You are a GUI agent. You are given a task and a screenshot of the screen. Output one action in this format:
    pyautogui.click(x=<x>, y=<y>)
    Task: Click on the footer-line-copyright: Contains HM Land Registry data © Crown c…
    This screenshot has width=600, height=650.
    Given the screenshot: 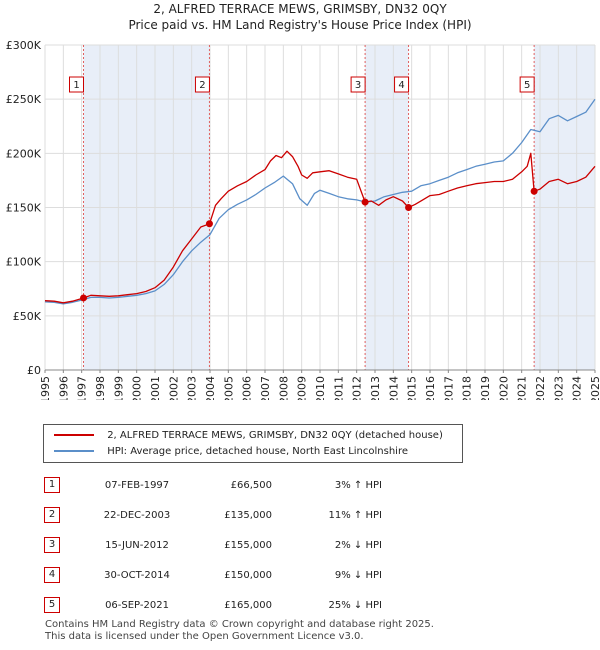 What is the action you would take?
    pyautogui.click(x=239, y=624)
    